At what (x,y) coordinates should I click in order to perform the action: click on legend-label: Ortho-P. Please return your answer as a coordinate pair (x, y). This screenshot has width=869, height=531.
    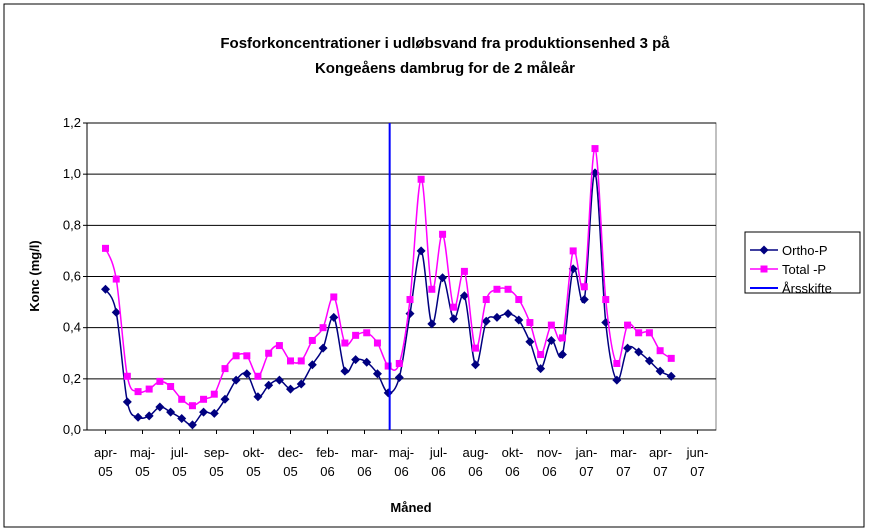
    Looking at the image, I should click on (805, 250).